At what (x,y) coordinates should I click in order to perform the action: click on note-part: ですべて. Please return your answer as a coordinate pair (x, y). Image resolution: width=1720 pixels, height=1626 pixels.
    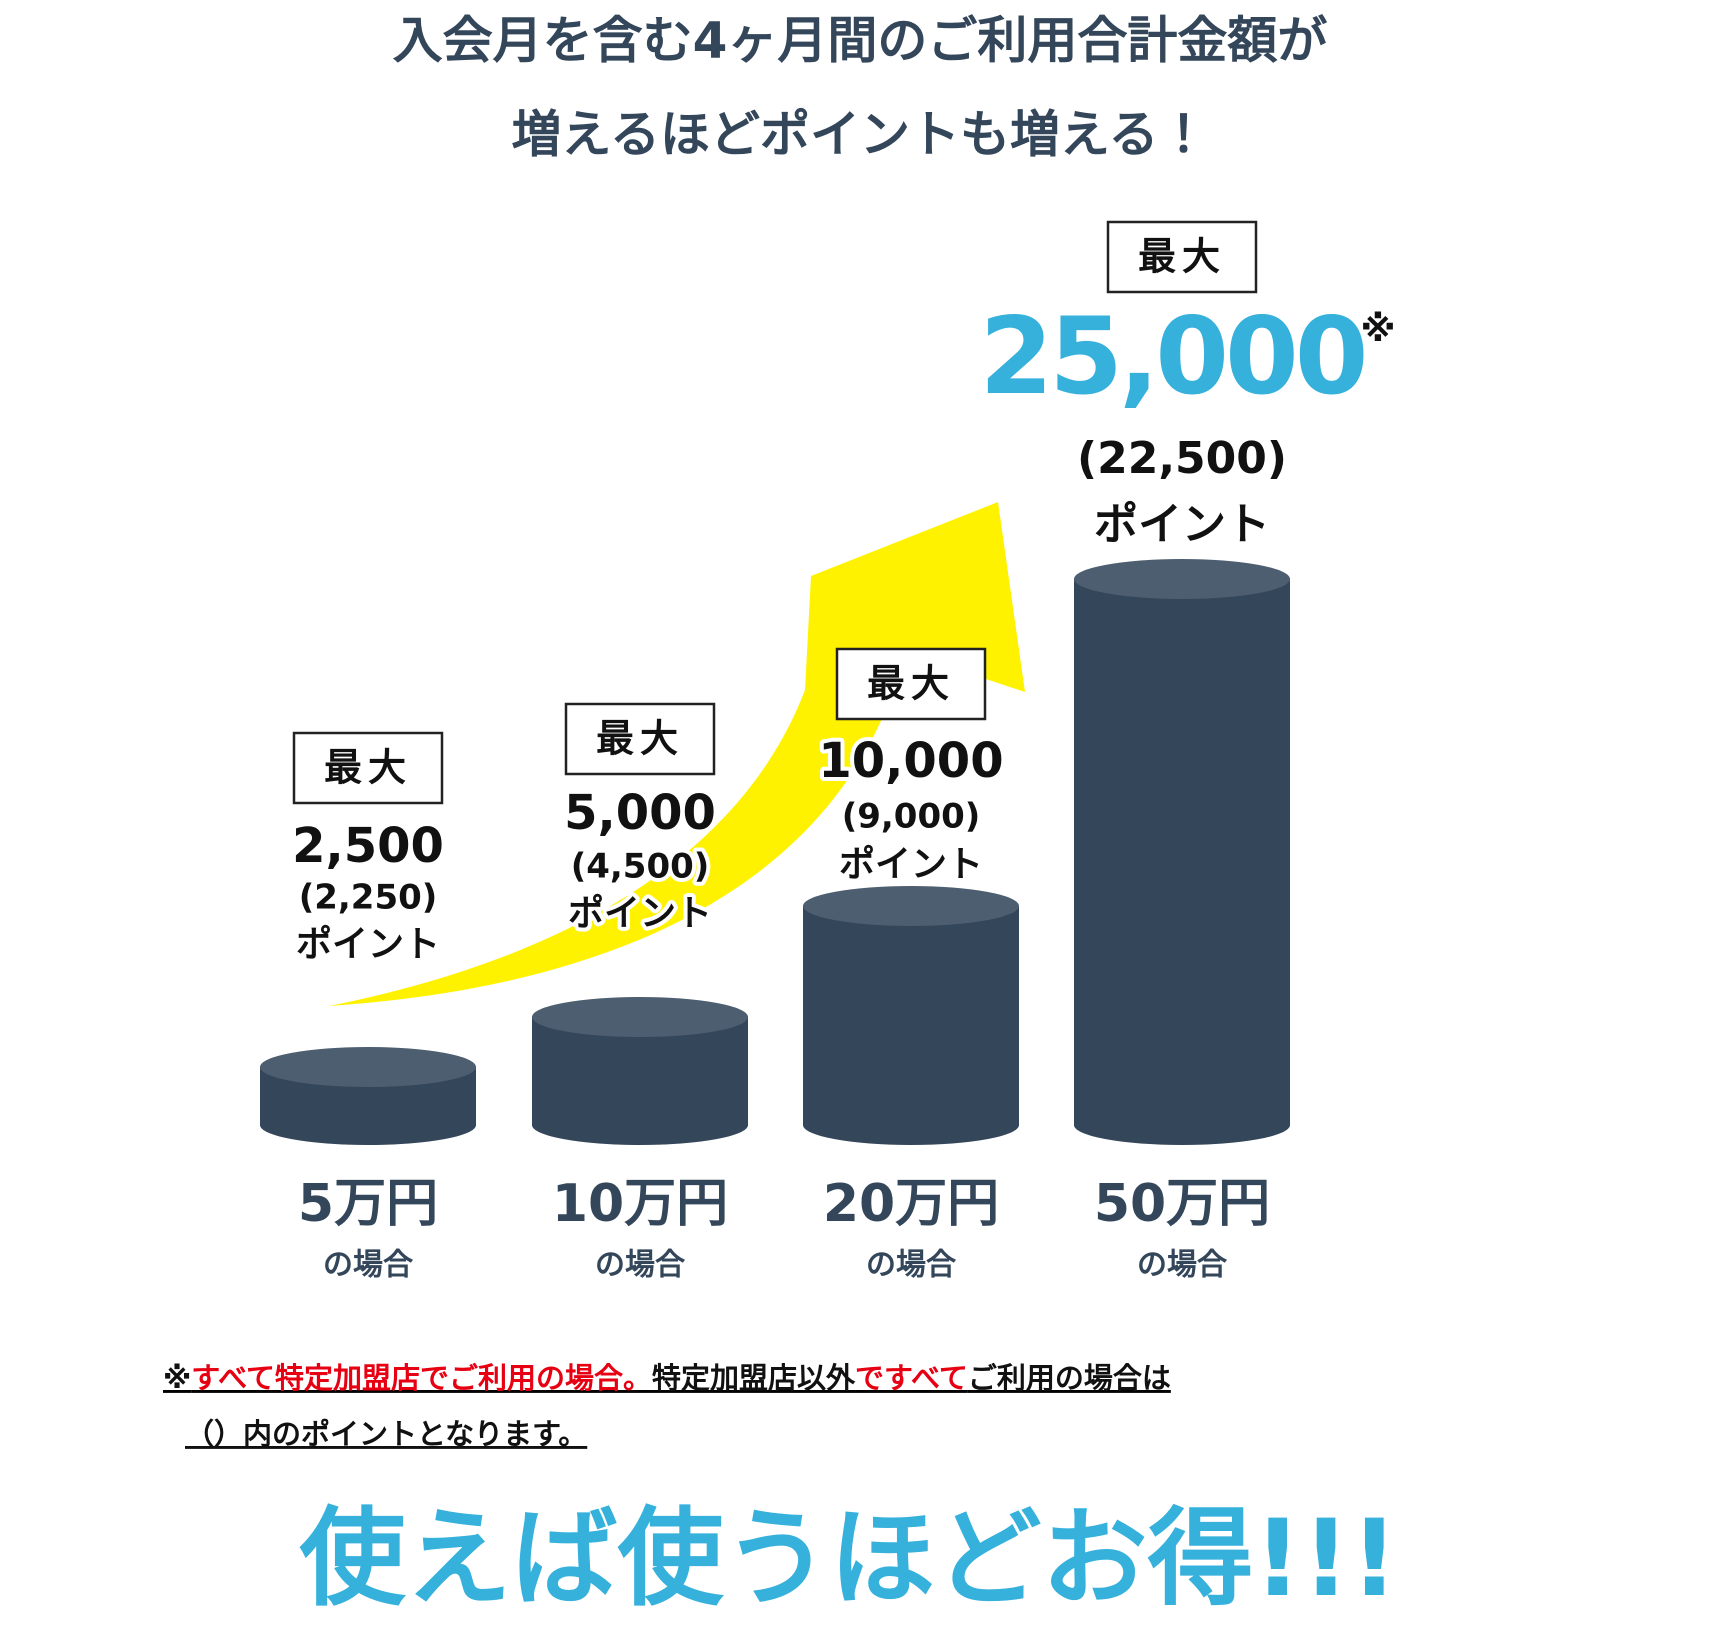
    Looking at the image, I should click on (911, 1378).